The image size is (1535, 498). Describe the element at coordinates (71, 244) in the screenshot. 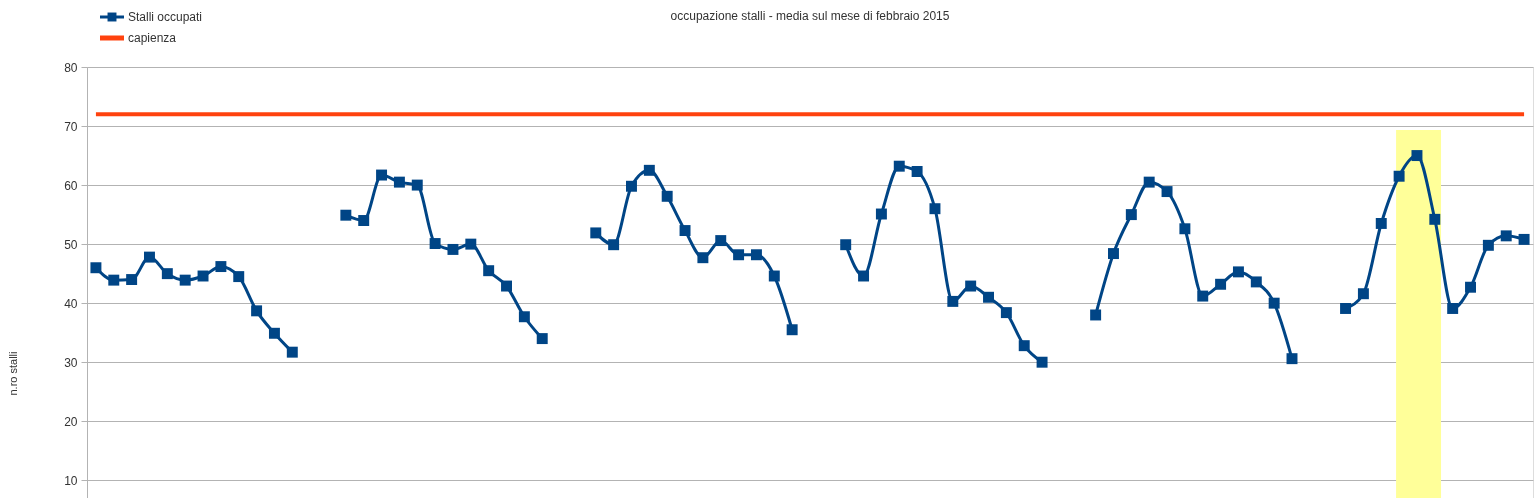

I see `y-tick-label: 50` at that location.